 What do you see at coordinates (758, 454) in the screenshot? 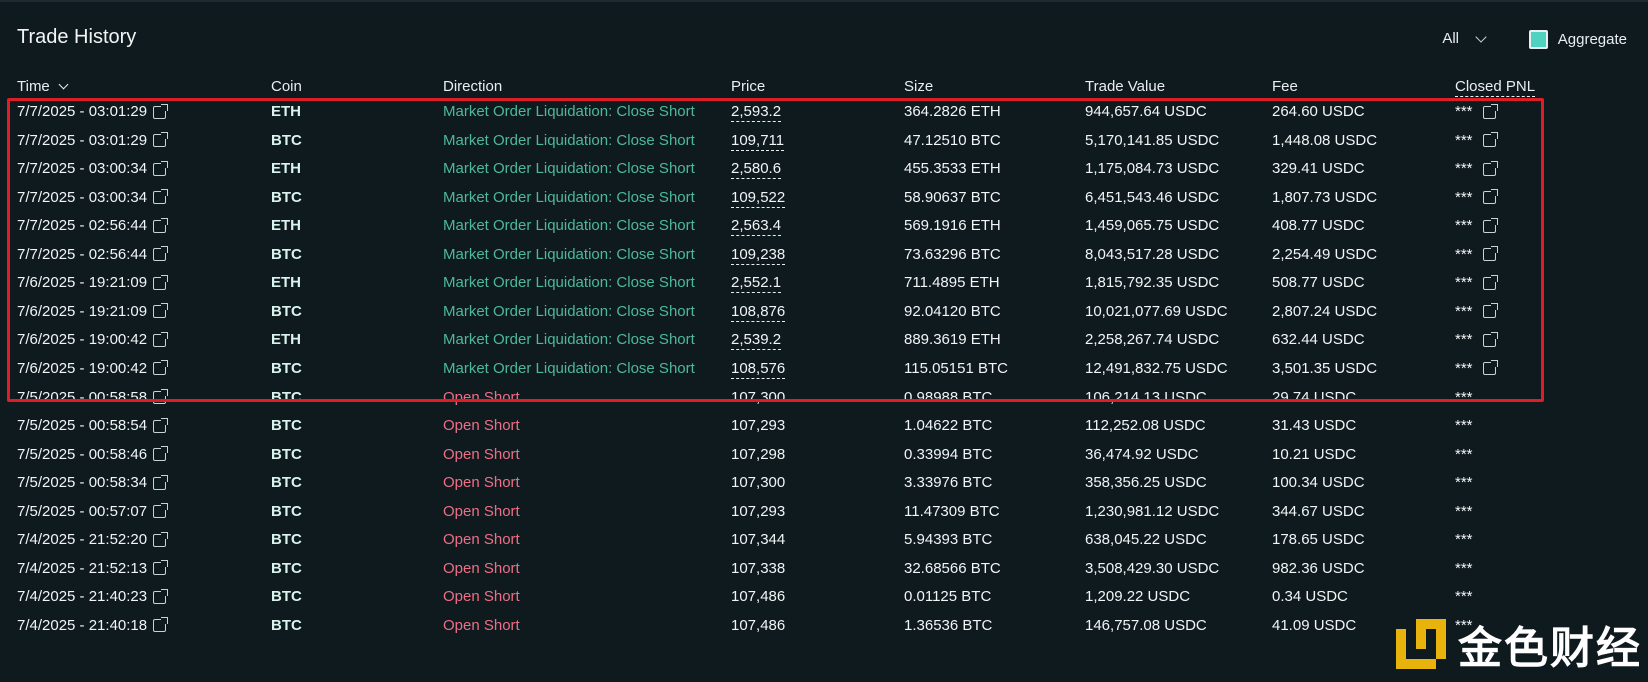
I see `price-value: 107,298` at bounding box center [758, 454].